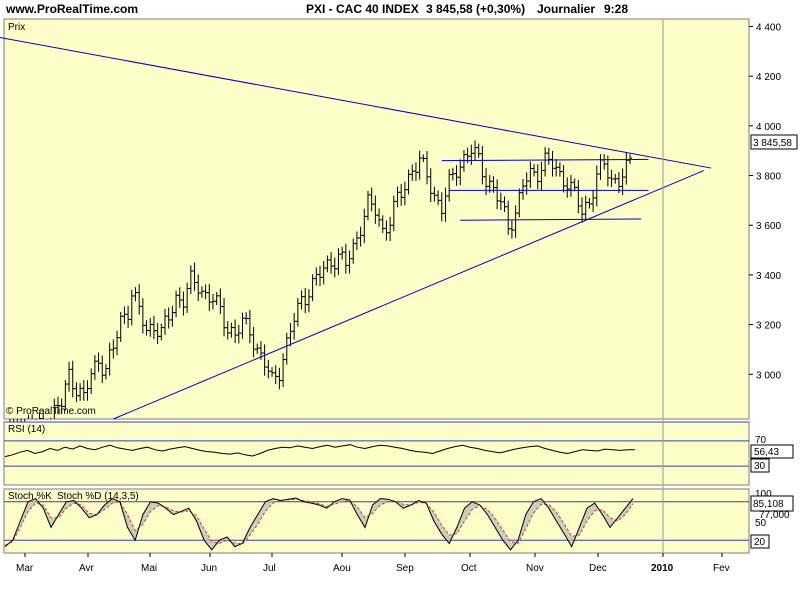 This screenshot has height=600, width=800. I want to click on price-panel-label: Prix, so click(16, 27).